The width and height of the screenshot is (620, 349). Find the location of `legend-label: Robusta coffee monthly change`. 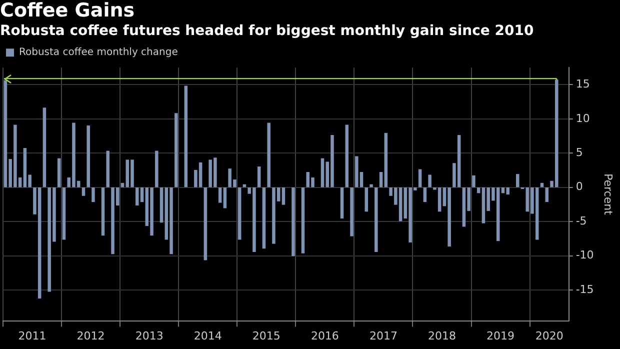

legend-label: Robusta coffee monthly change is located at coordinates (98, 52).